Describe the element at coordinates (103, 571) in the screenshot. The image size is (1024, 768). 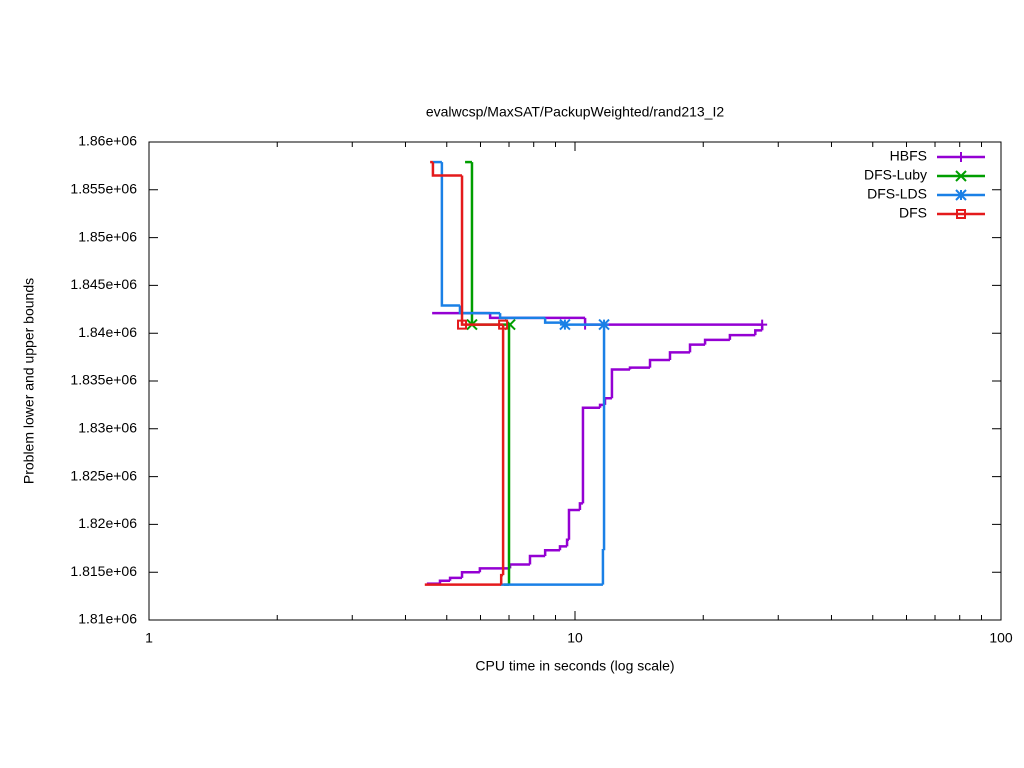
I see `y-tick-label: 1.815e+06` at that location.